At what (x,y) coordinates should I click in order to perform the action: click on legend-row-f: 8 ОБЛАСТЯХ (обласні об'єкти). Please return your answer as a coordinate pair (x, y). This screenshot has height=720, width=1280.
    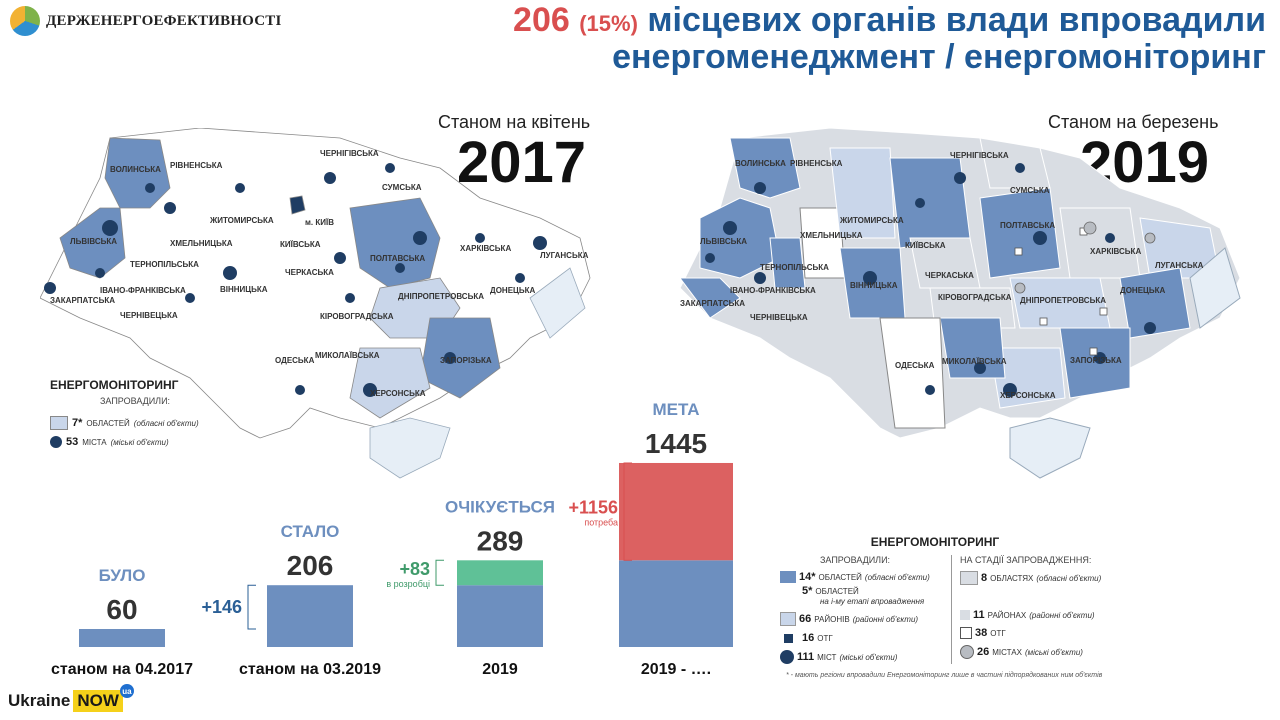
    Looking at the image, I should click on (1030, 578).